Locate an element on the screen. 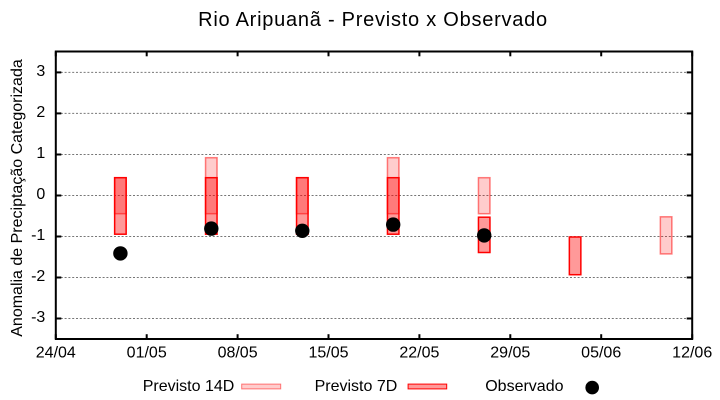 This screenshot has width=720, height=400. svg-text: 3 is located at coordinates (40, 71).